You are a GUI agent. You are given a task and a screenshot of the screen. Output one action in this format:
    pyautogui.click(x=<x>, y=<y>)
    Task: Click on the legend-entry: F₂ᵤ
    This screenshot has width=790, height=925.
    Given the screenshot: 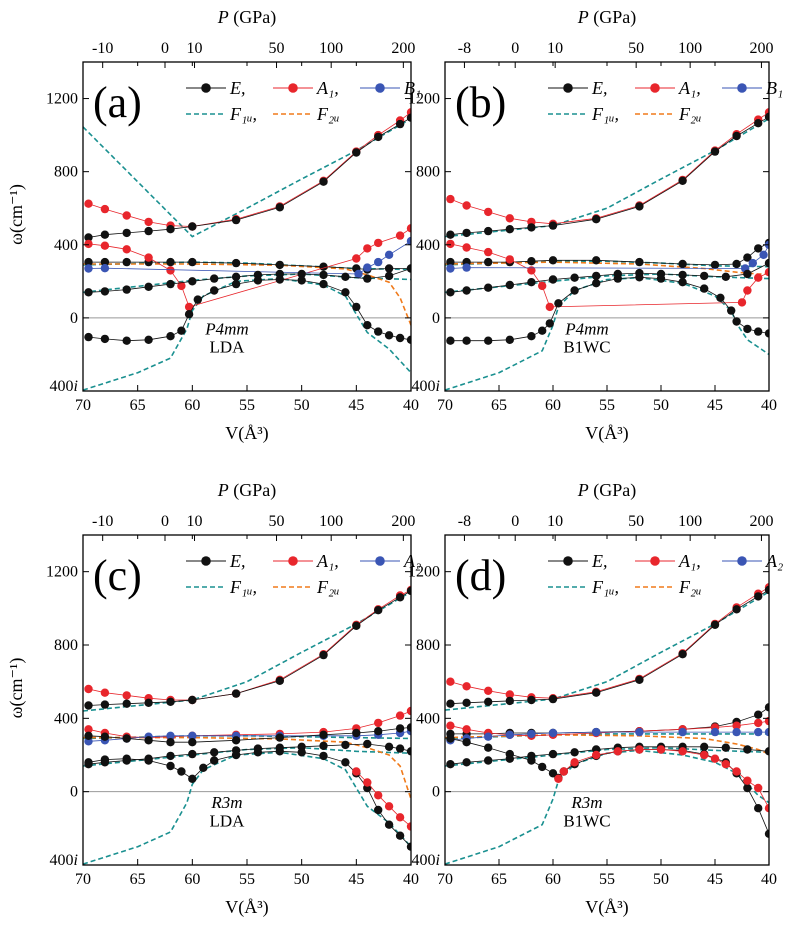 What is the action you would take?
    pyautogui.click(x=668, y=114)
    